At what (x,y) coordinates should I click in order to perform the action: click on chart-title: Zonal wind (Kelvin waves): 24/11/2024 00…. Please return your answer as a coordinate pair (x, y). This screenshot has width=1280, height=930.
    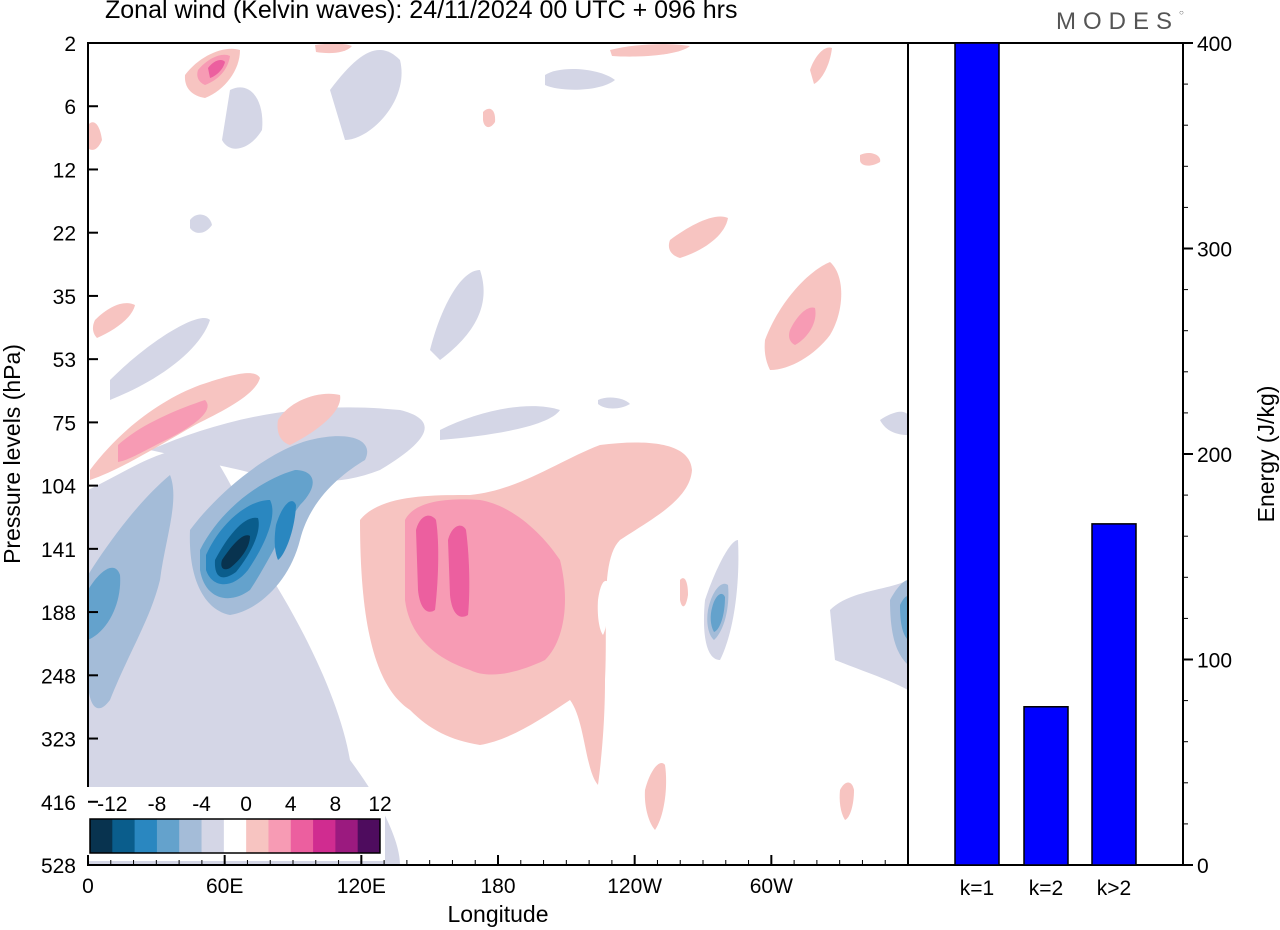
    Looking at the image, I should click on (421, 12).